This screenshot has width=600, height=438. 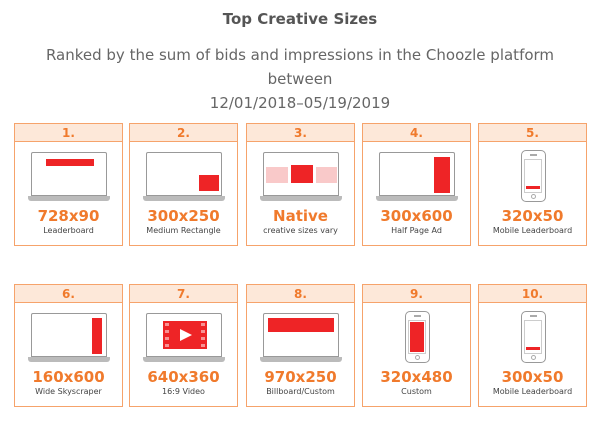 I want to click on card-rank: 9., so click(x=416, y=294).